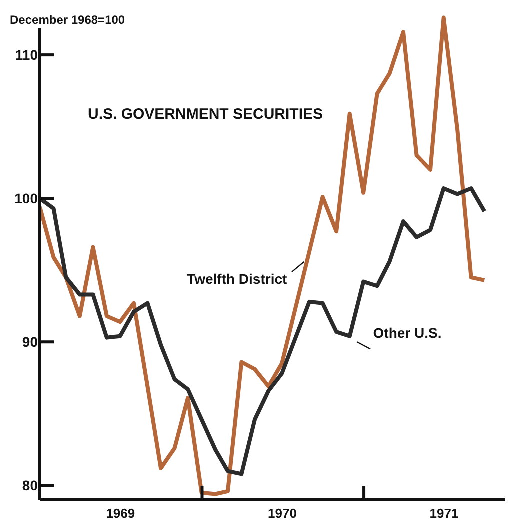  Describe the element at coordinates (26, 198) in the screenshot. I see `y-tick-label: 100` at that location.